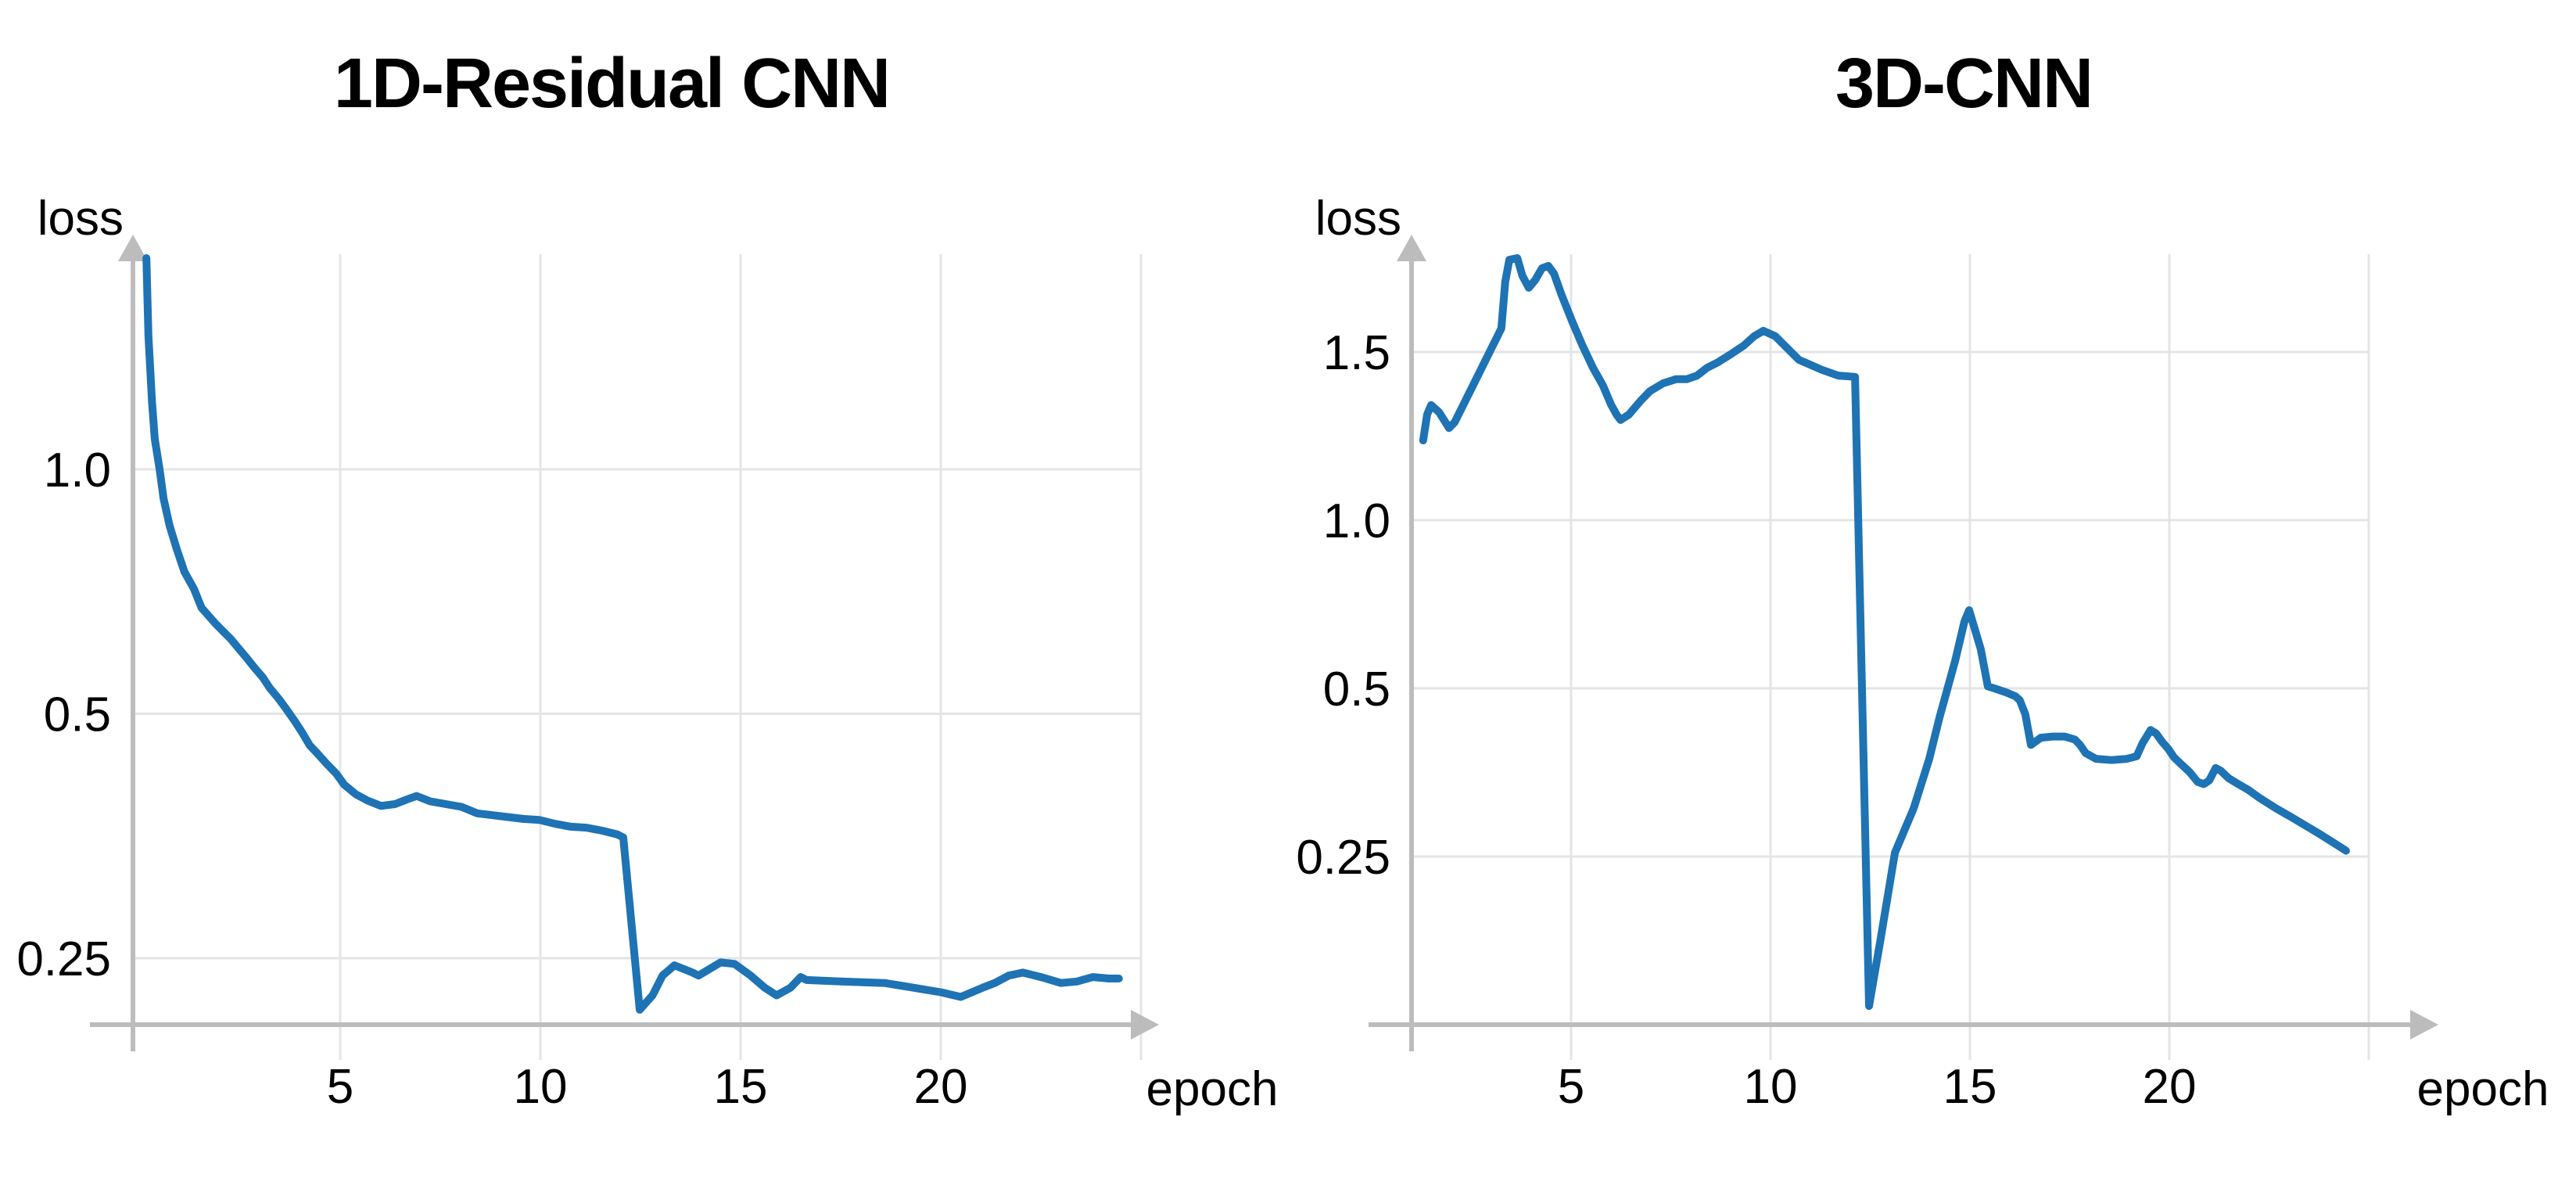  I want to click on y-tick-label: 1.5, so click(1356, 353).